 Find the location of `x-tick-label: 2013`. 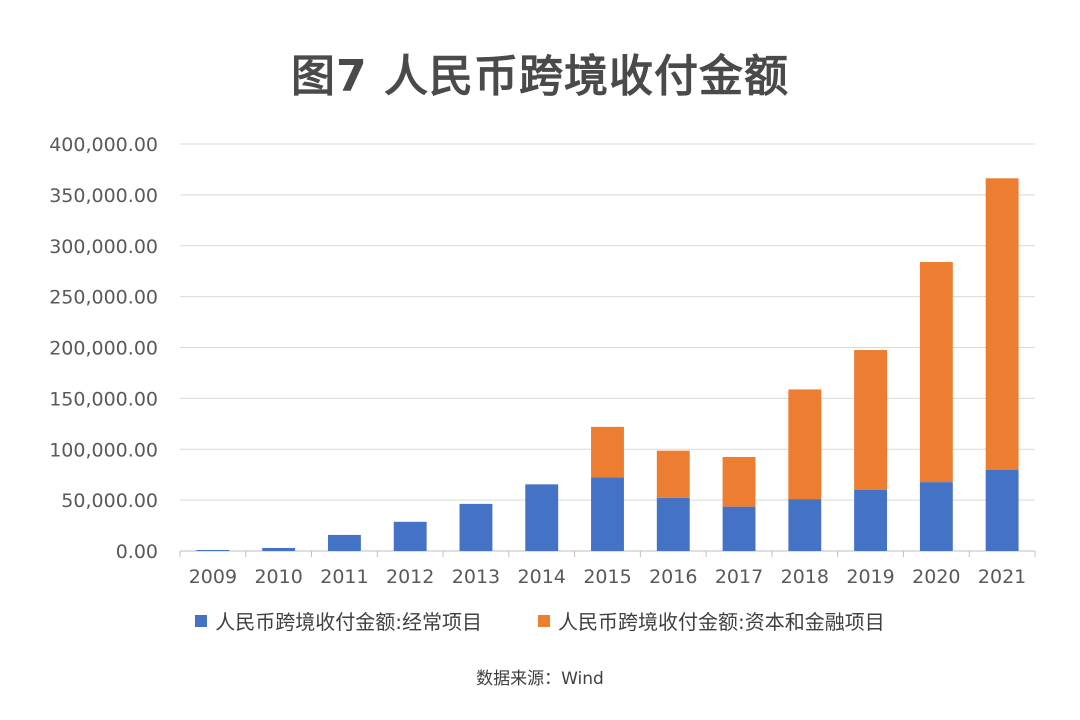

x-tick-label: 2013 is located at coordinates (476, 577).